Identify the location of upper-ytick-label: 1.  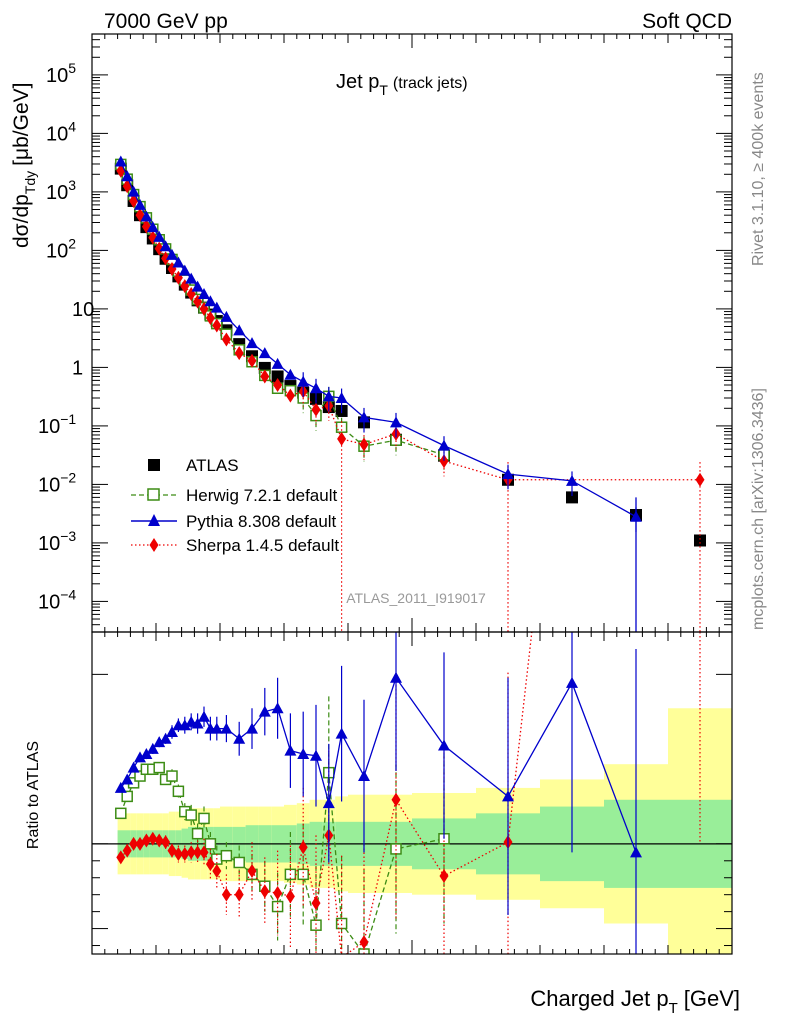
(77, 368).